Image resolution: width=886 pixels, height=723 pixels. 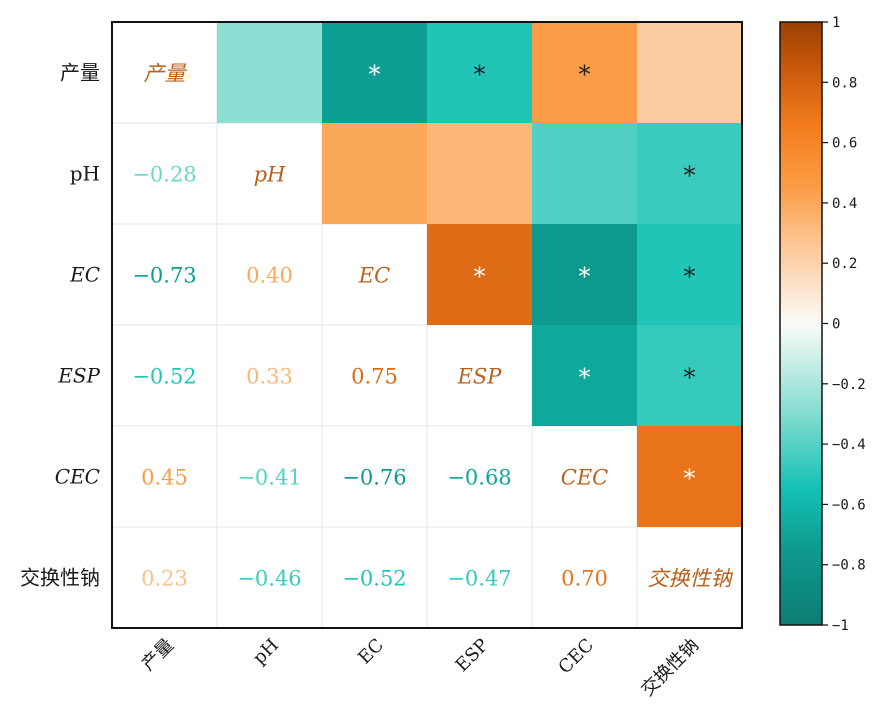 What do you see at coordinates (670, 668) in the screenshot?
I see `x-tick-label: 交换性钠` at bounding box center [670, 668].